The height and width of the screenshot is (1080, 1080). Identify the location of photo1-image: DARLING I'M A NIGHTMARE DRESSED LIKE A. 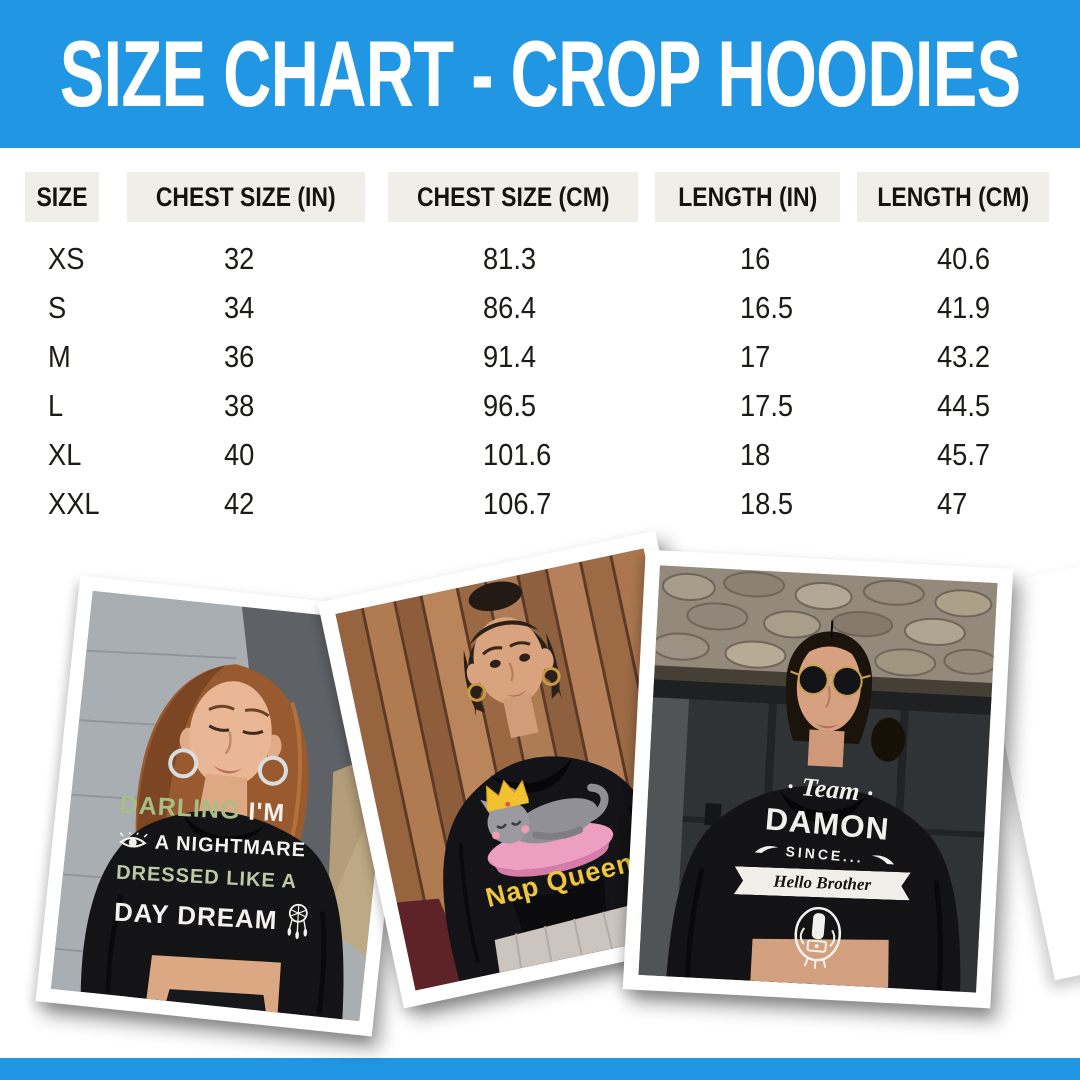
(226, 806).